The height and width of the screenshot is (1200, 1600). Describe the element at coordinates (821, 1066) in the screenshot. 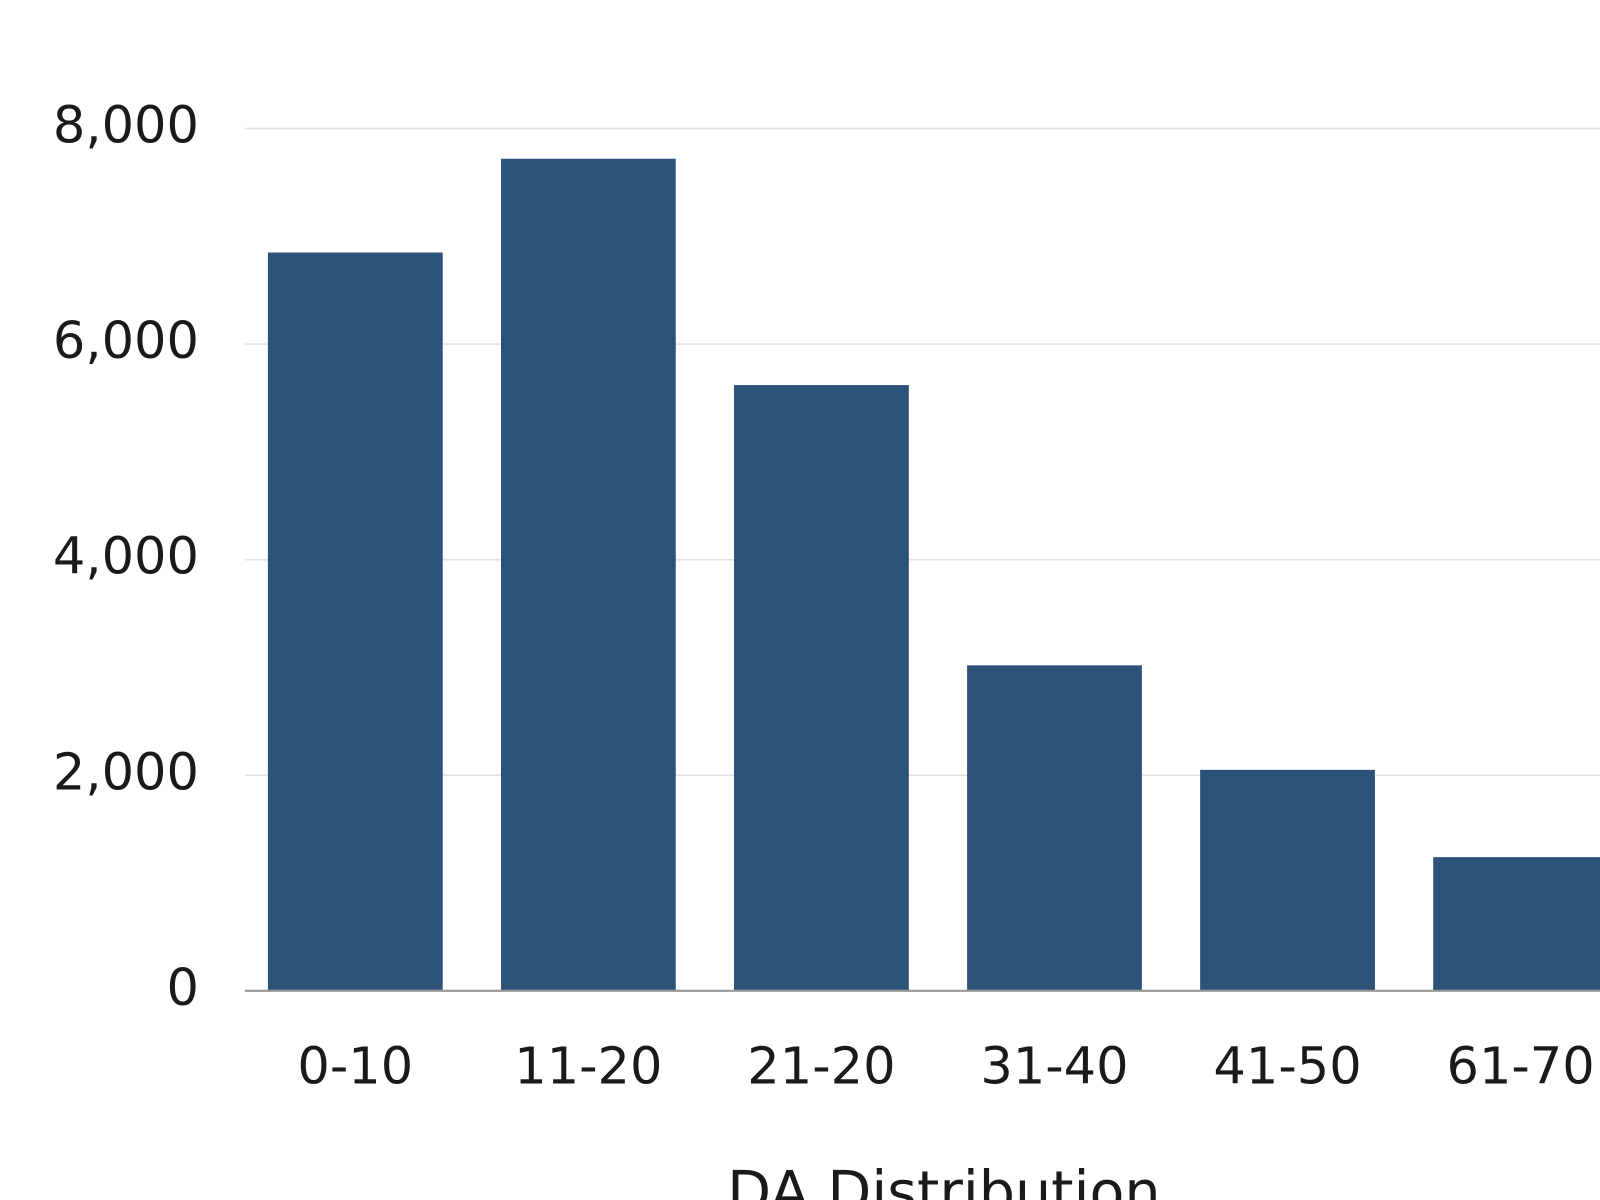

I see `x-tick-label: 21-20` at that location.